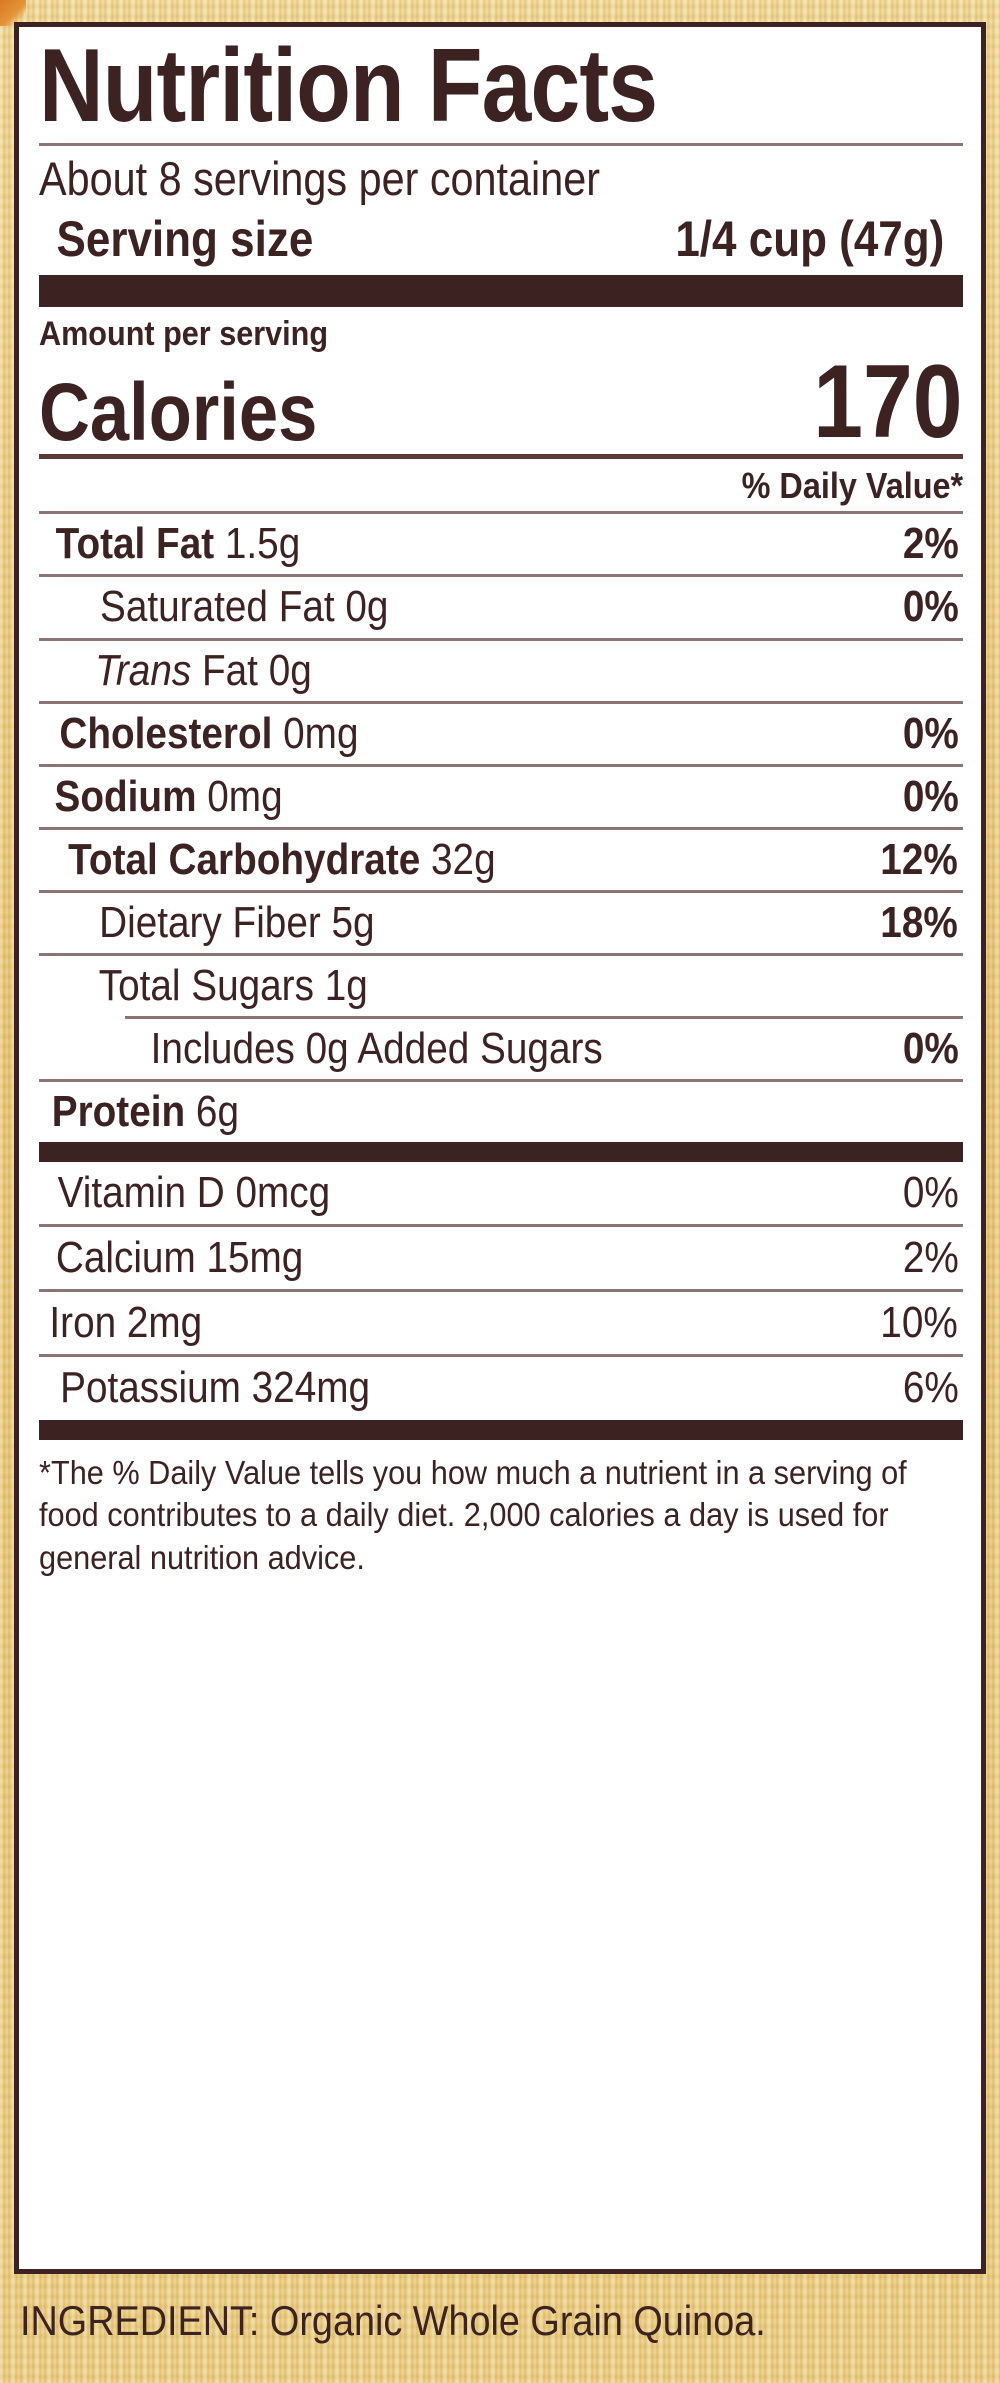 The height and width of the screenshot is (2383, 1000). I want to click on nutrient-name: Total Carbohydrate 32g, so click(282, 859).